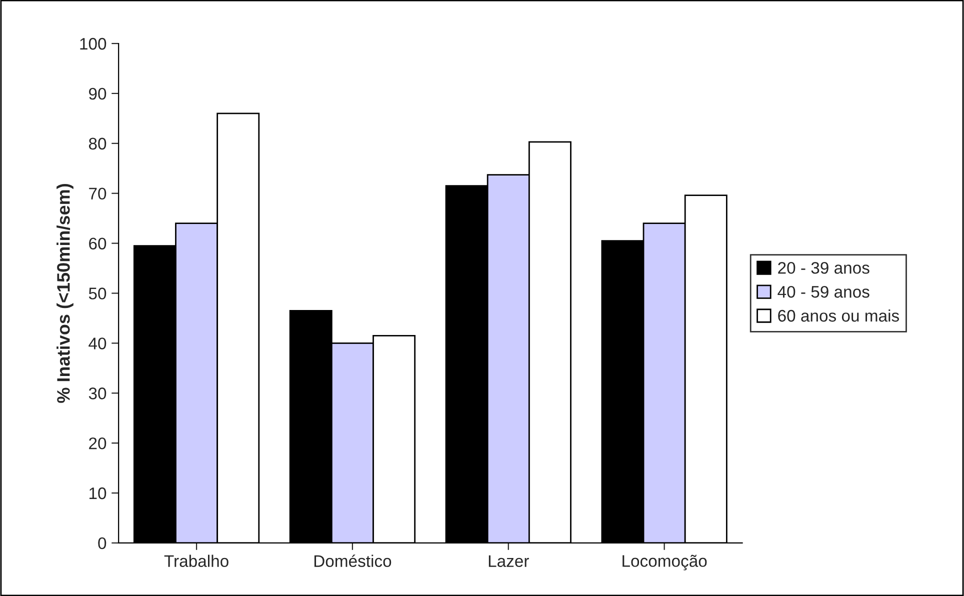  Describe the element at coordinates (664, 562) in the screenshot. I see `x-tick-label: Locomoção` at that location.